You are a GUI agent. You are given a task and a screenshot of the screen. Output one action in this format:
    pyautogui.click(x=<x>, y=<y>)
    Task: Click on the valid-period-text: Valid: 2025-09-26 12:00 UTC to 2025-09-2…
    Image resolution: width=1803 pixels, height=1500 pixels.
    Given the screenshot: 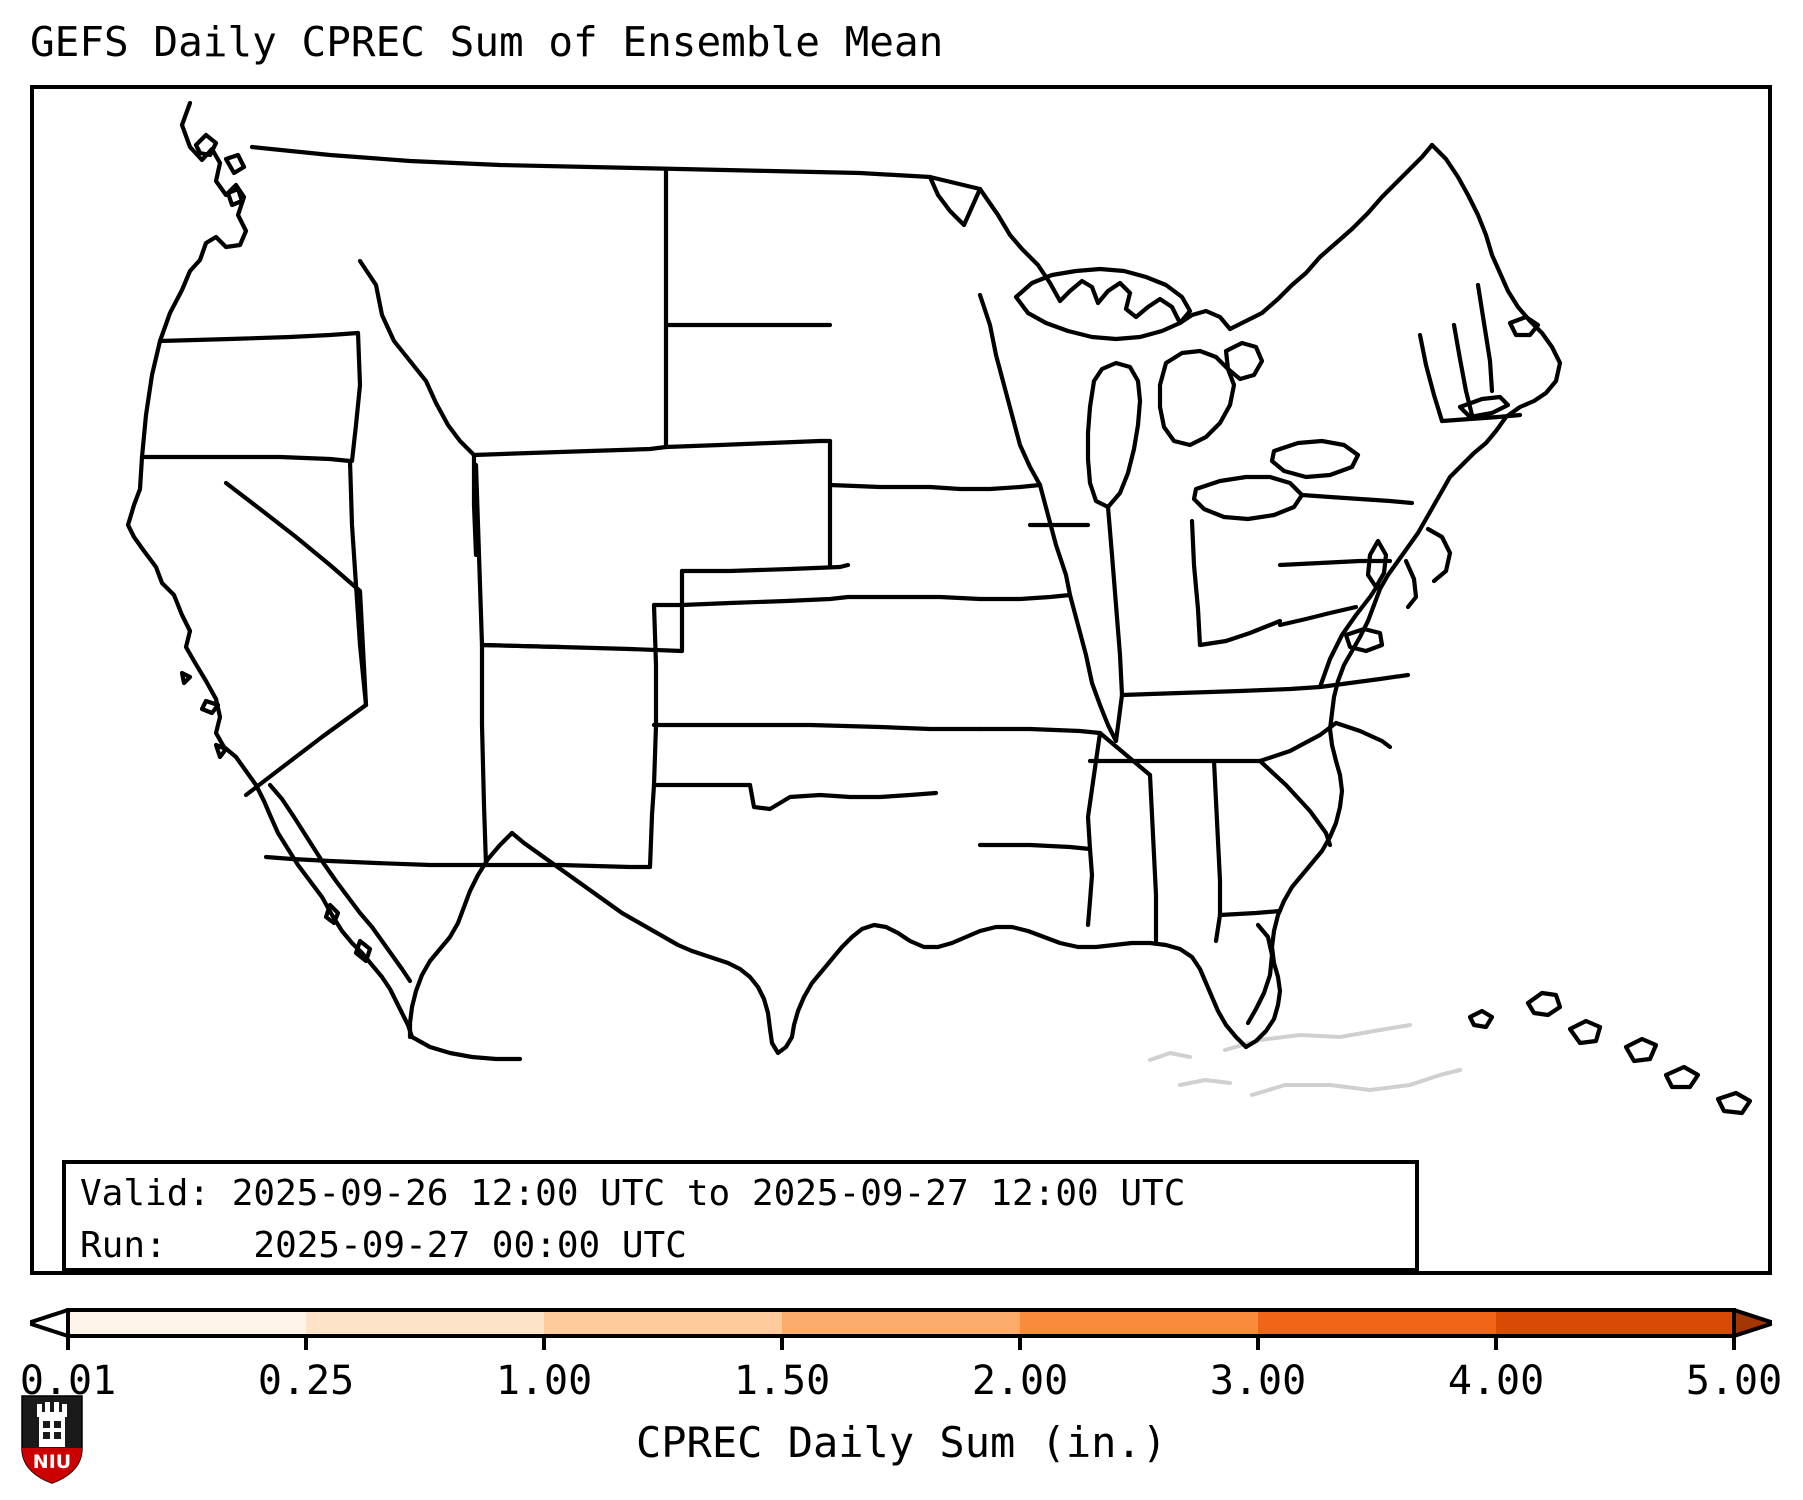 What is the action you would take?
    pyautogui.click(x=633, y=1193)
    